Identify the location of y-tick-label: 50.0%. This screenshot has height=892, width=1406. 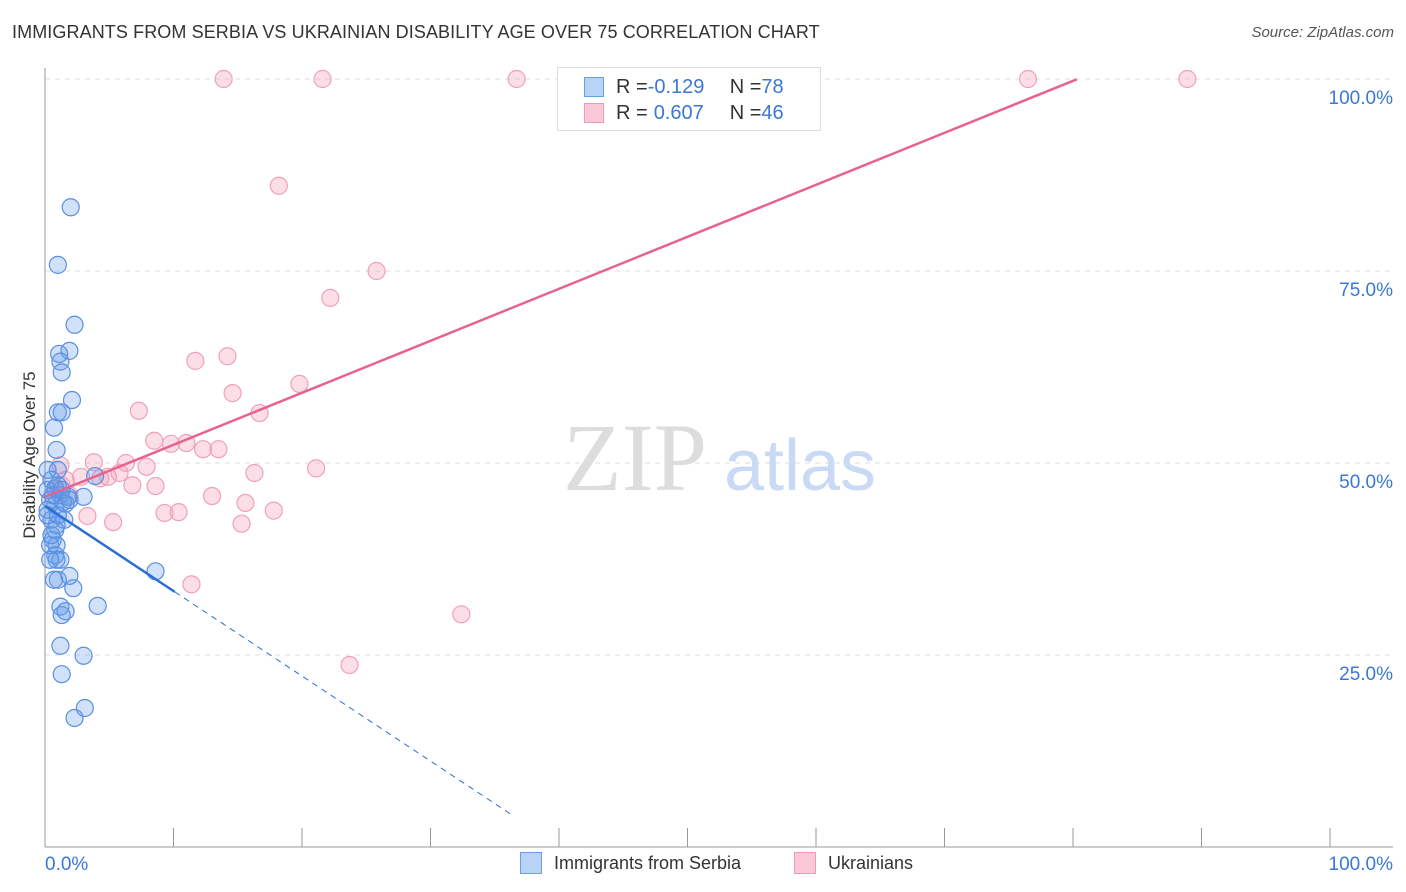
(1366, 482).